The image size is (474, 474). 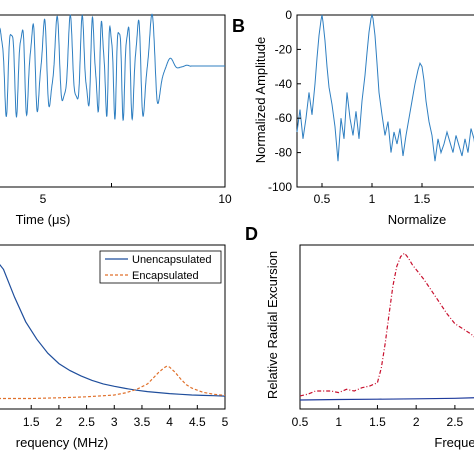 I want to click on panel-c-xtick-label: 1.5, so click(x=31, y=422).